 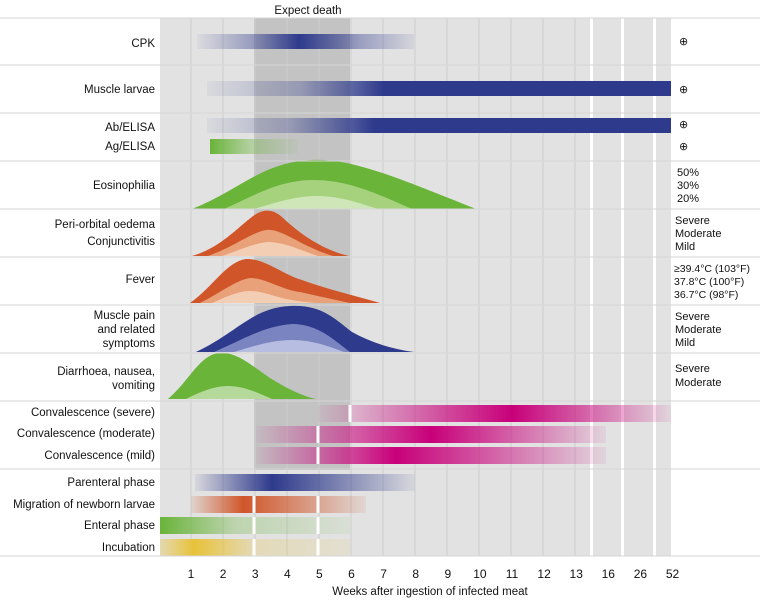 I want to click on row-label: vomiting, so click(x=133, y=386).